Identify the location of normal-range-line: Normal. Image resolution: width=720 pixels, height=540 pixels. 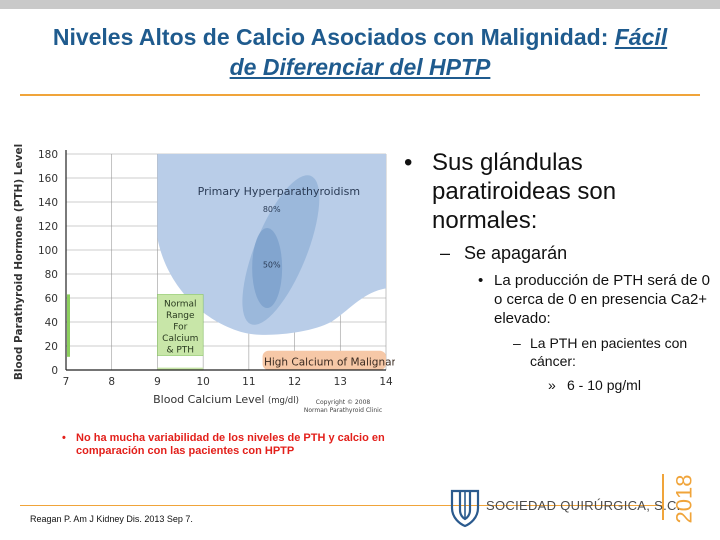
(180, 304).